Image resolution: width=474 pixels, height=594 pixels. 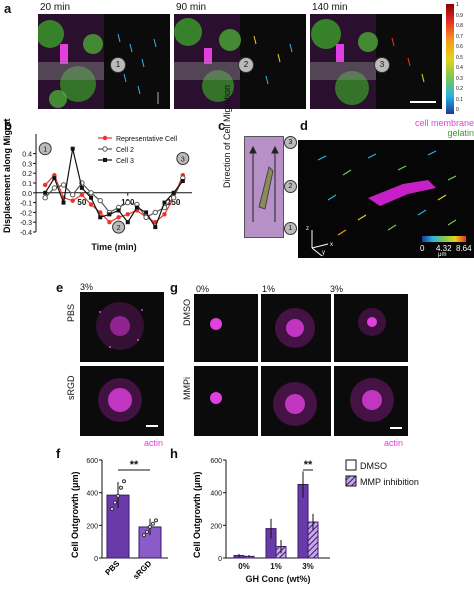 I want to click on panel-b-y-tick-label: -0.2, so click(x=26, y=213).